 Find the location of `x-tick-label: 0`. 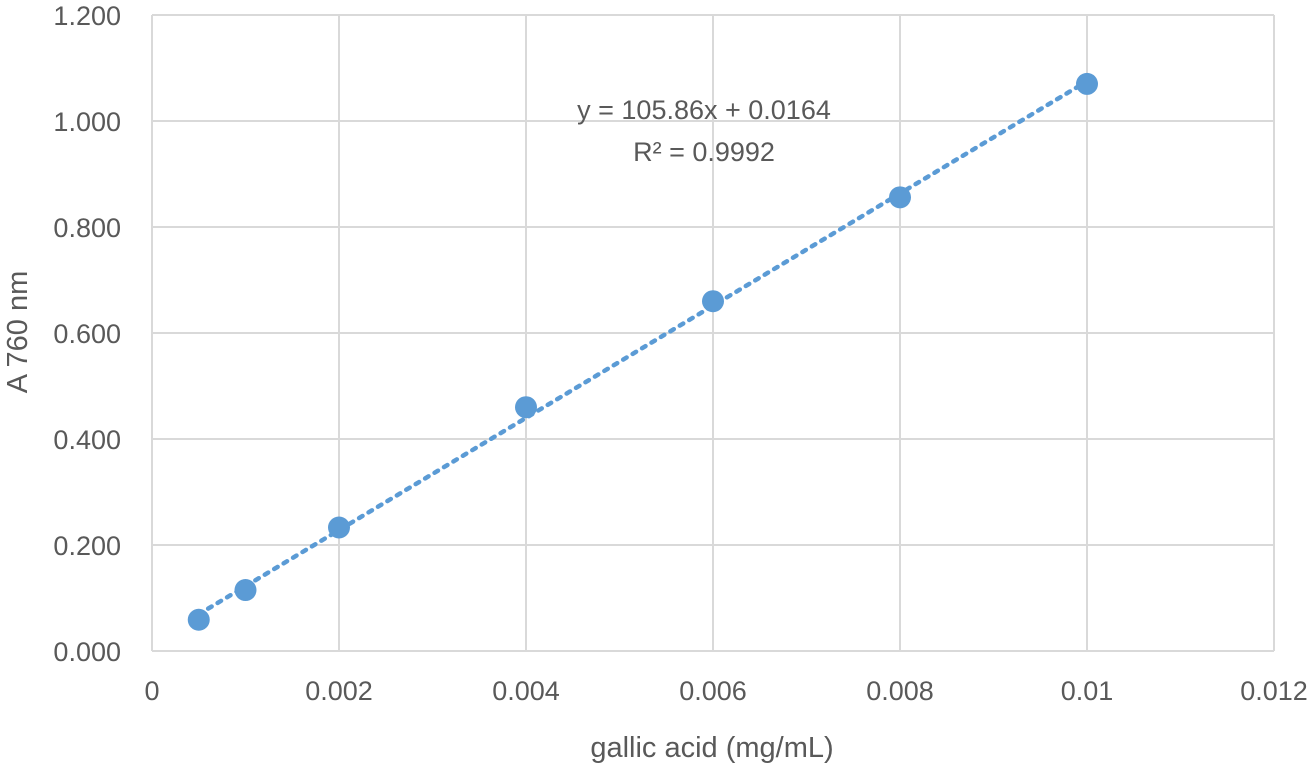

x-tick-label: 0 is located at coordinates (151, 691).